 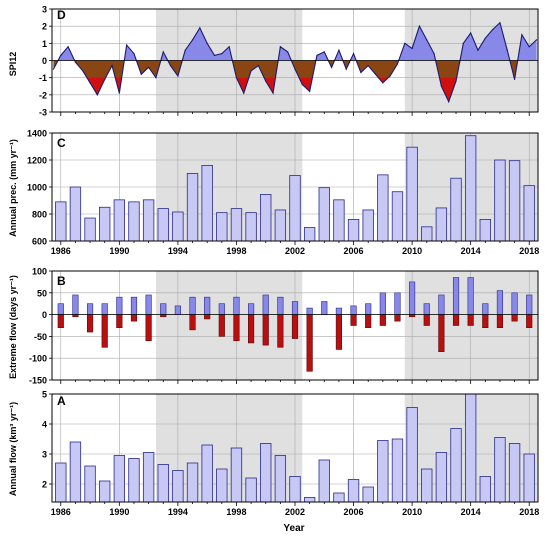 I want to click on bar-C-2012, so click(x=441, y=224).